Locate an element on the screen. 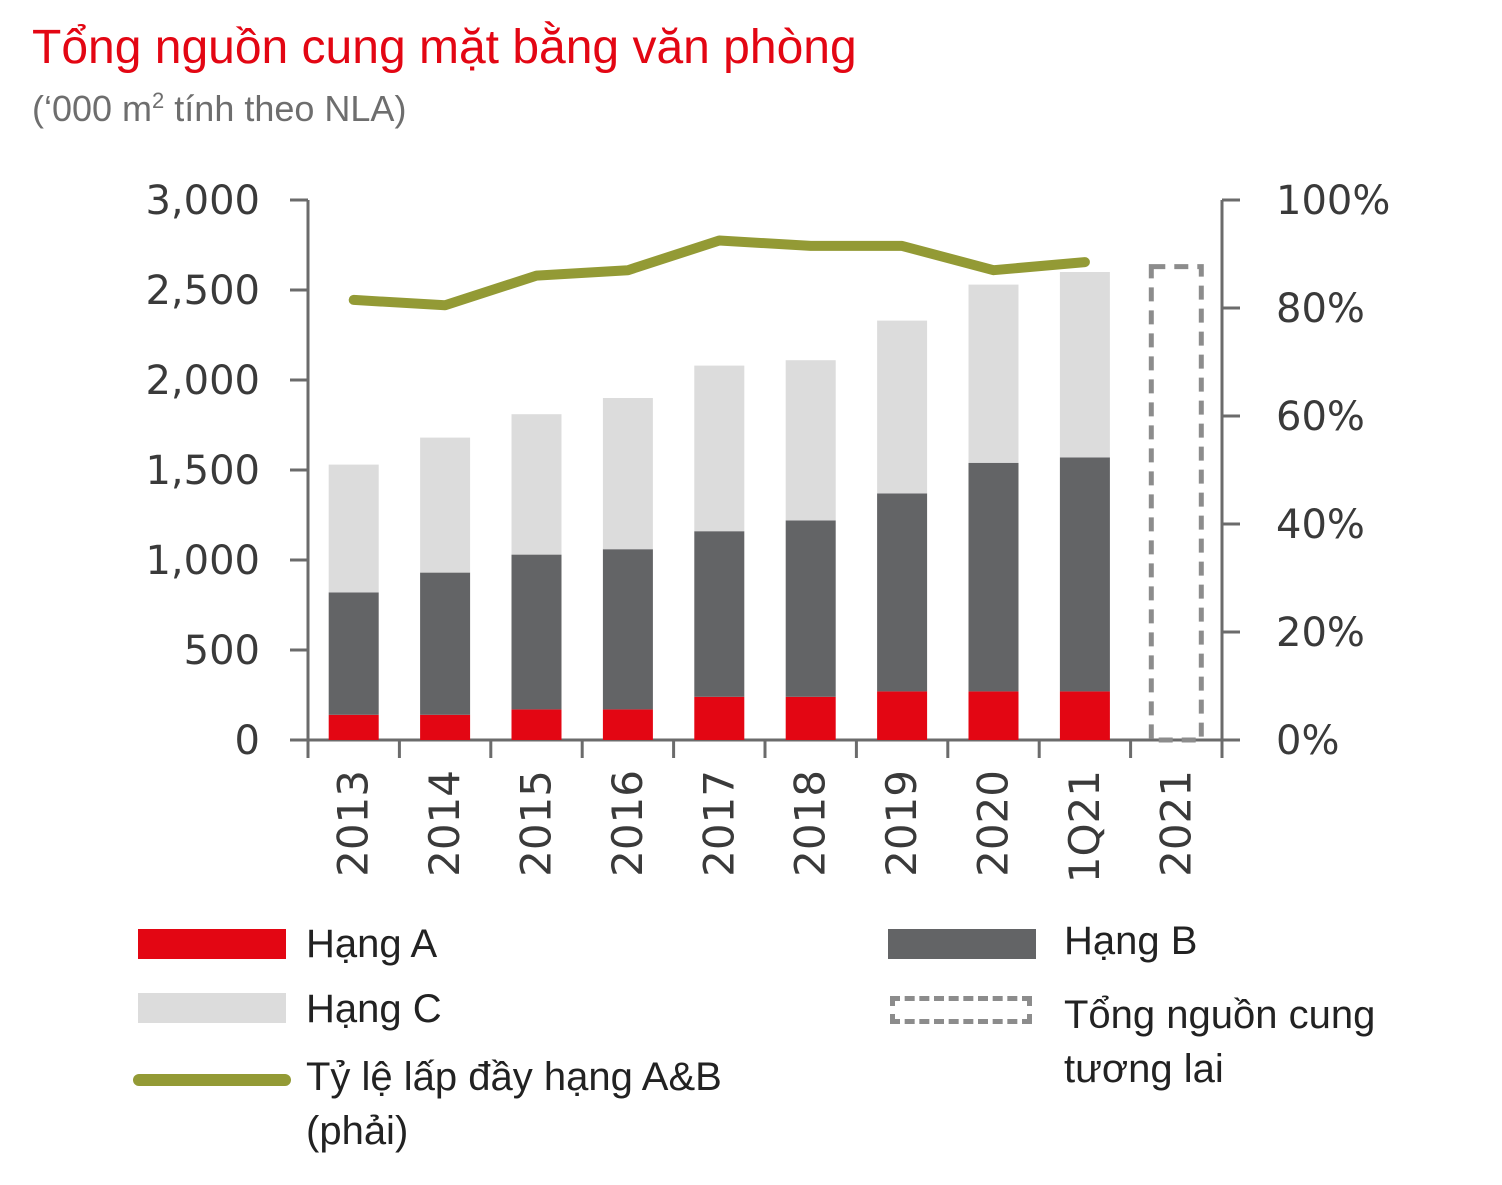  x-axis-tick-label: 2015 is located at coordinates (536, 823).